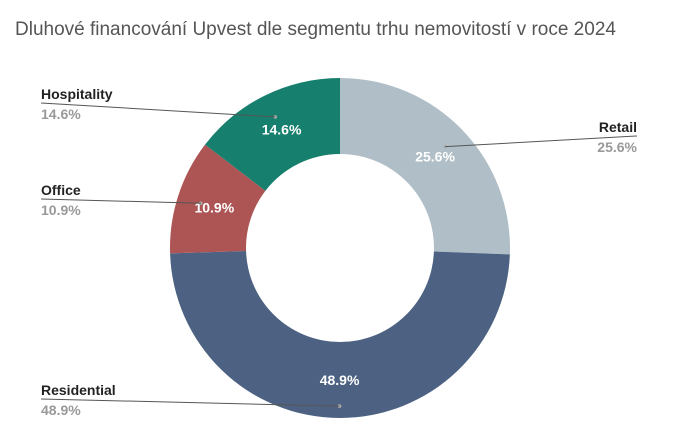 The width and height of the screenshot is (679, 439). I want to click on slice-value-label-residential: 48.9%, so click(340, 380).